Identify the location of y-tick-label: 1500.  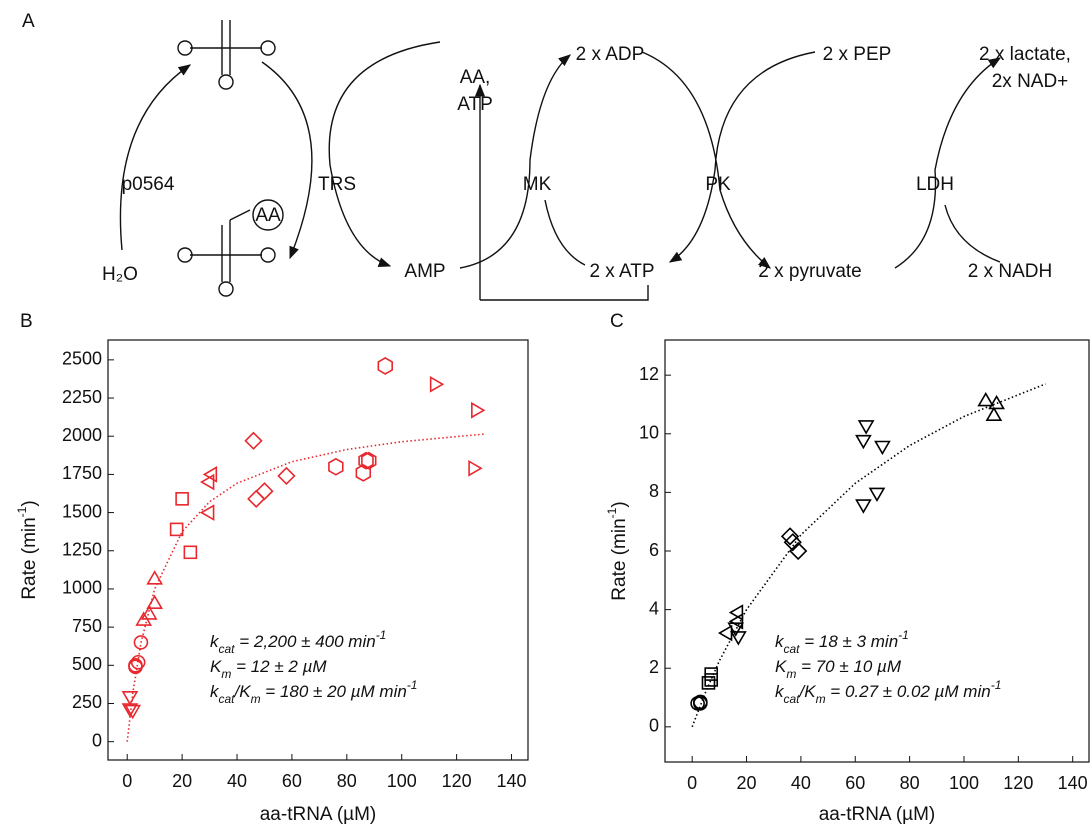
(82, 511).